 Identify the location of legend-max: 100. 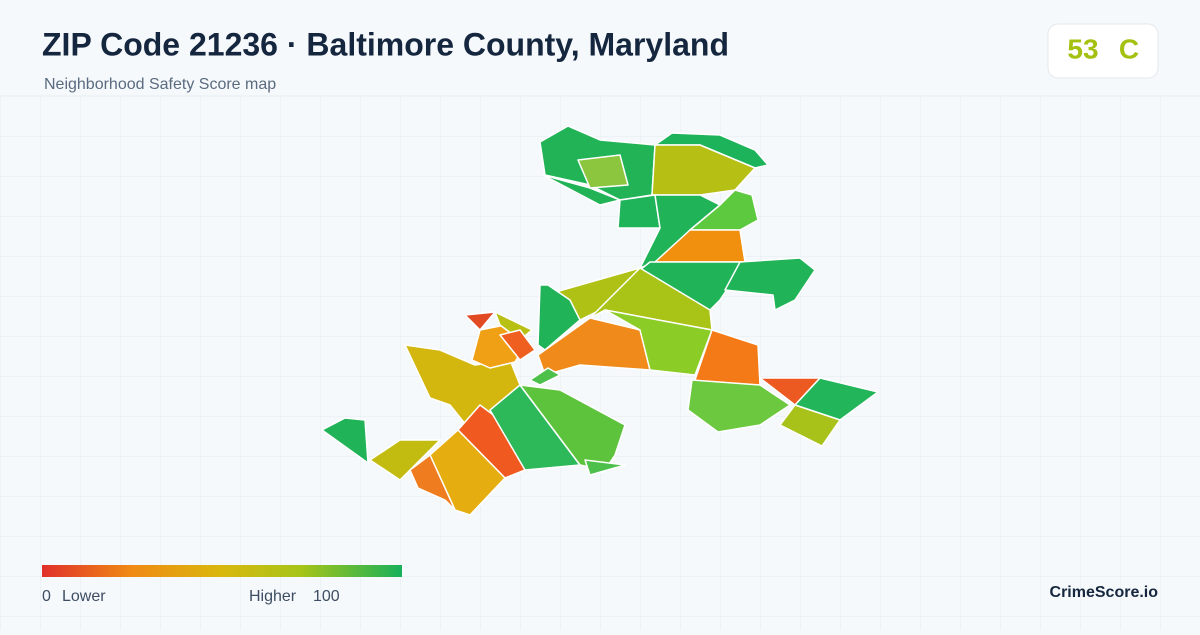
(326, 596).